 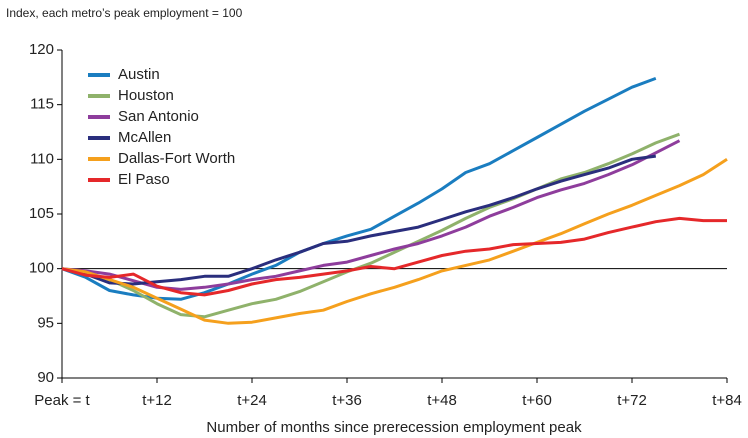 I want to click on legend-label: Houston, so click(x=146, y=95).